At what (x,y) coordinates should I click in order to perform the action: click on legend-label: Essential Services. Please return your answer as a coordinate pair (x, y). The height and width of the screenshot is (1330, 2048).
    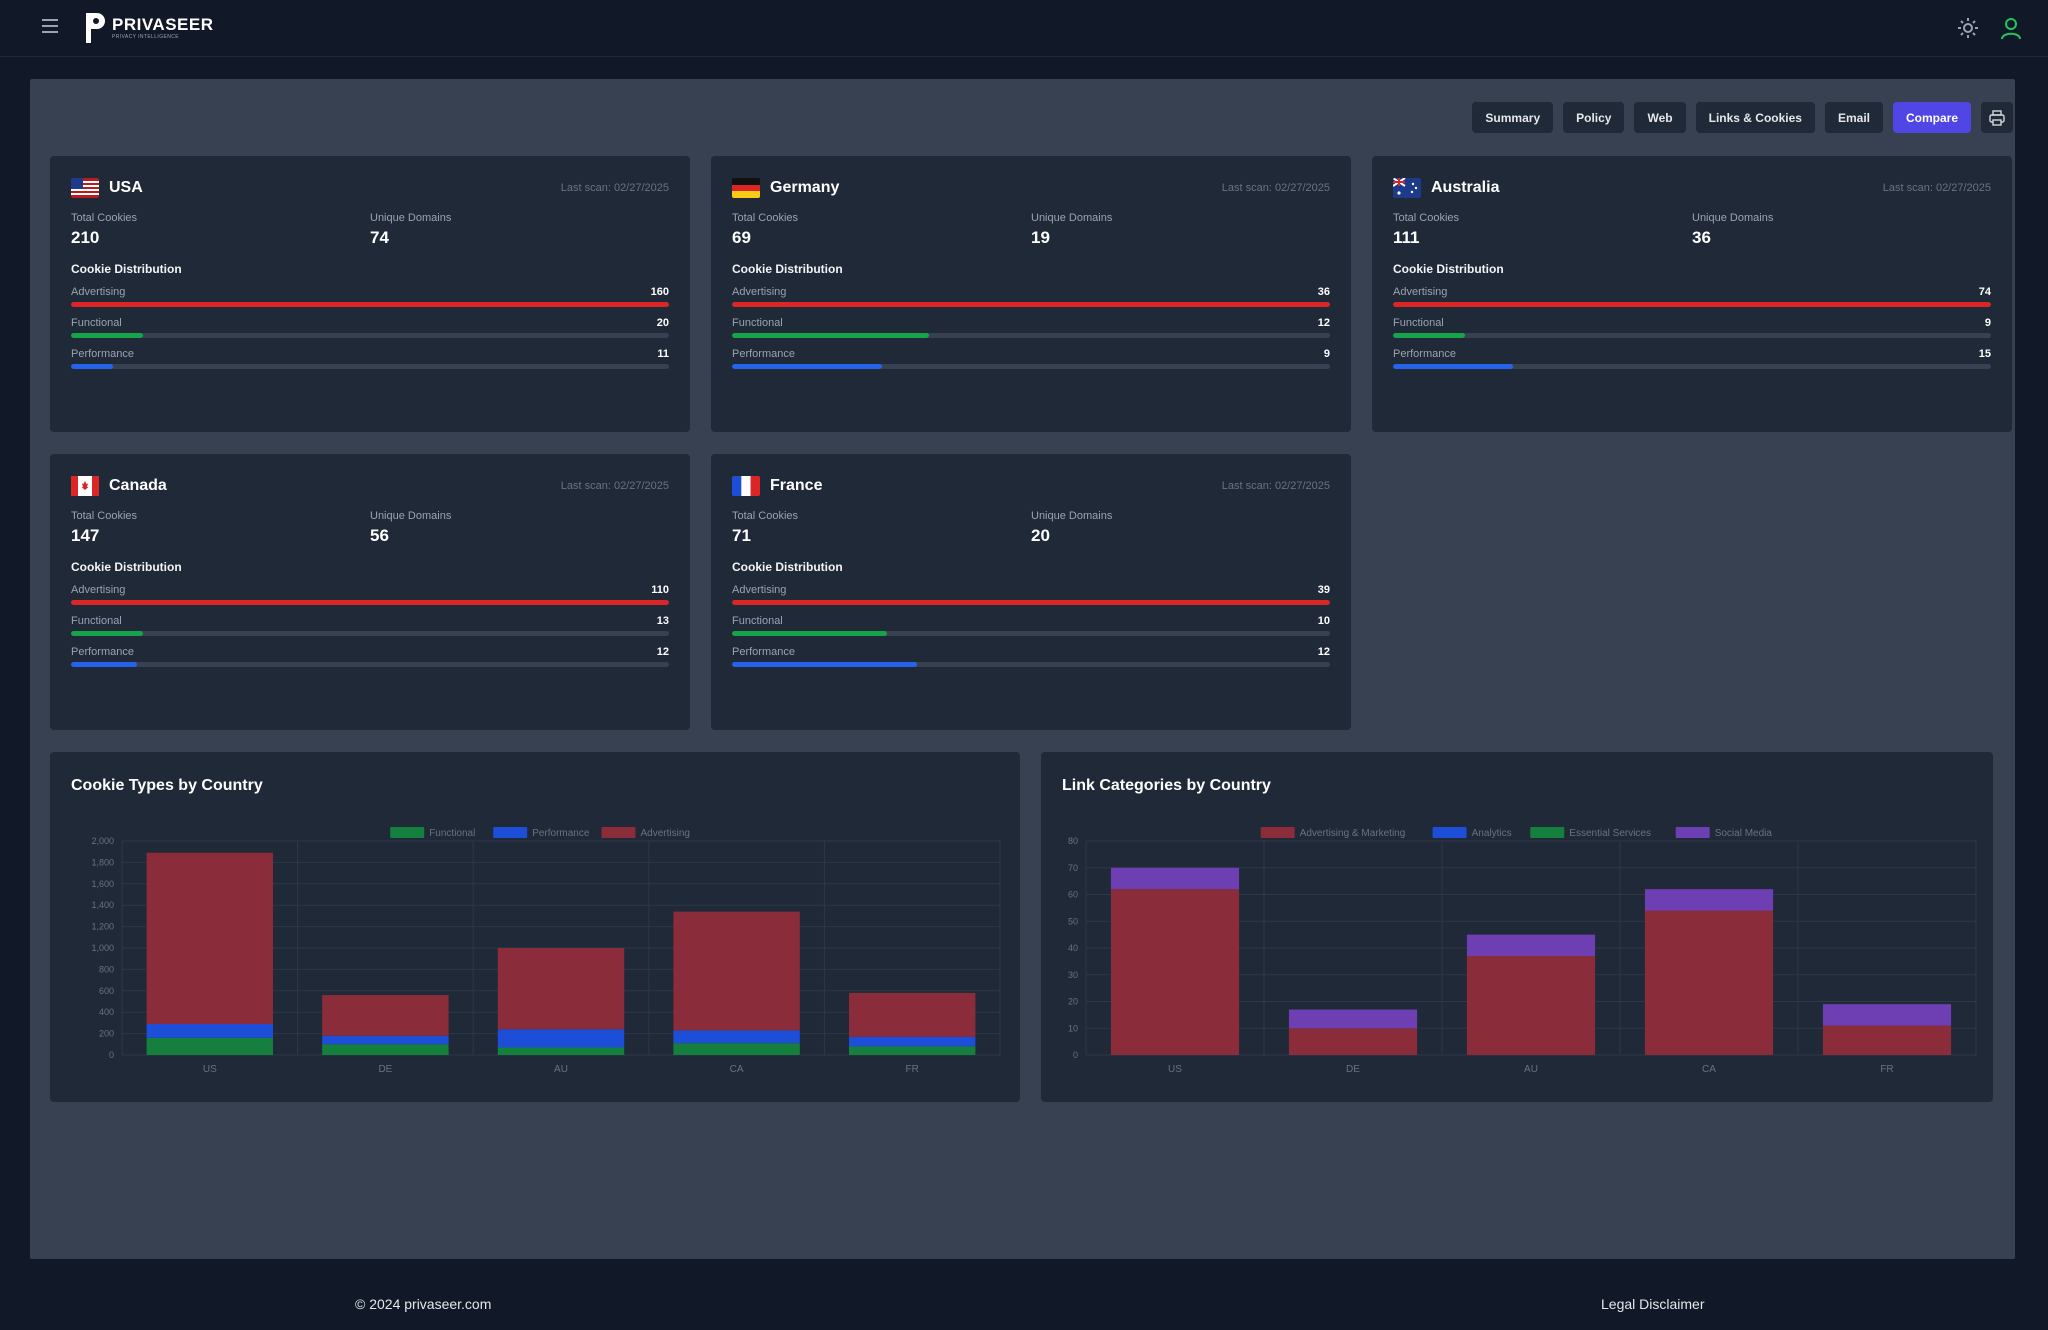
    Looking at the image, I should click on (1610, 833).